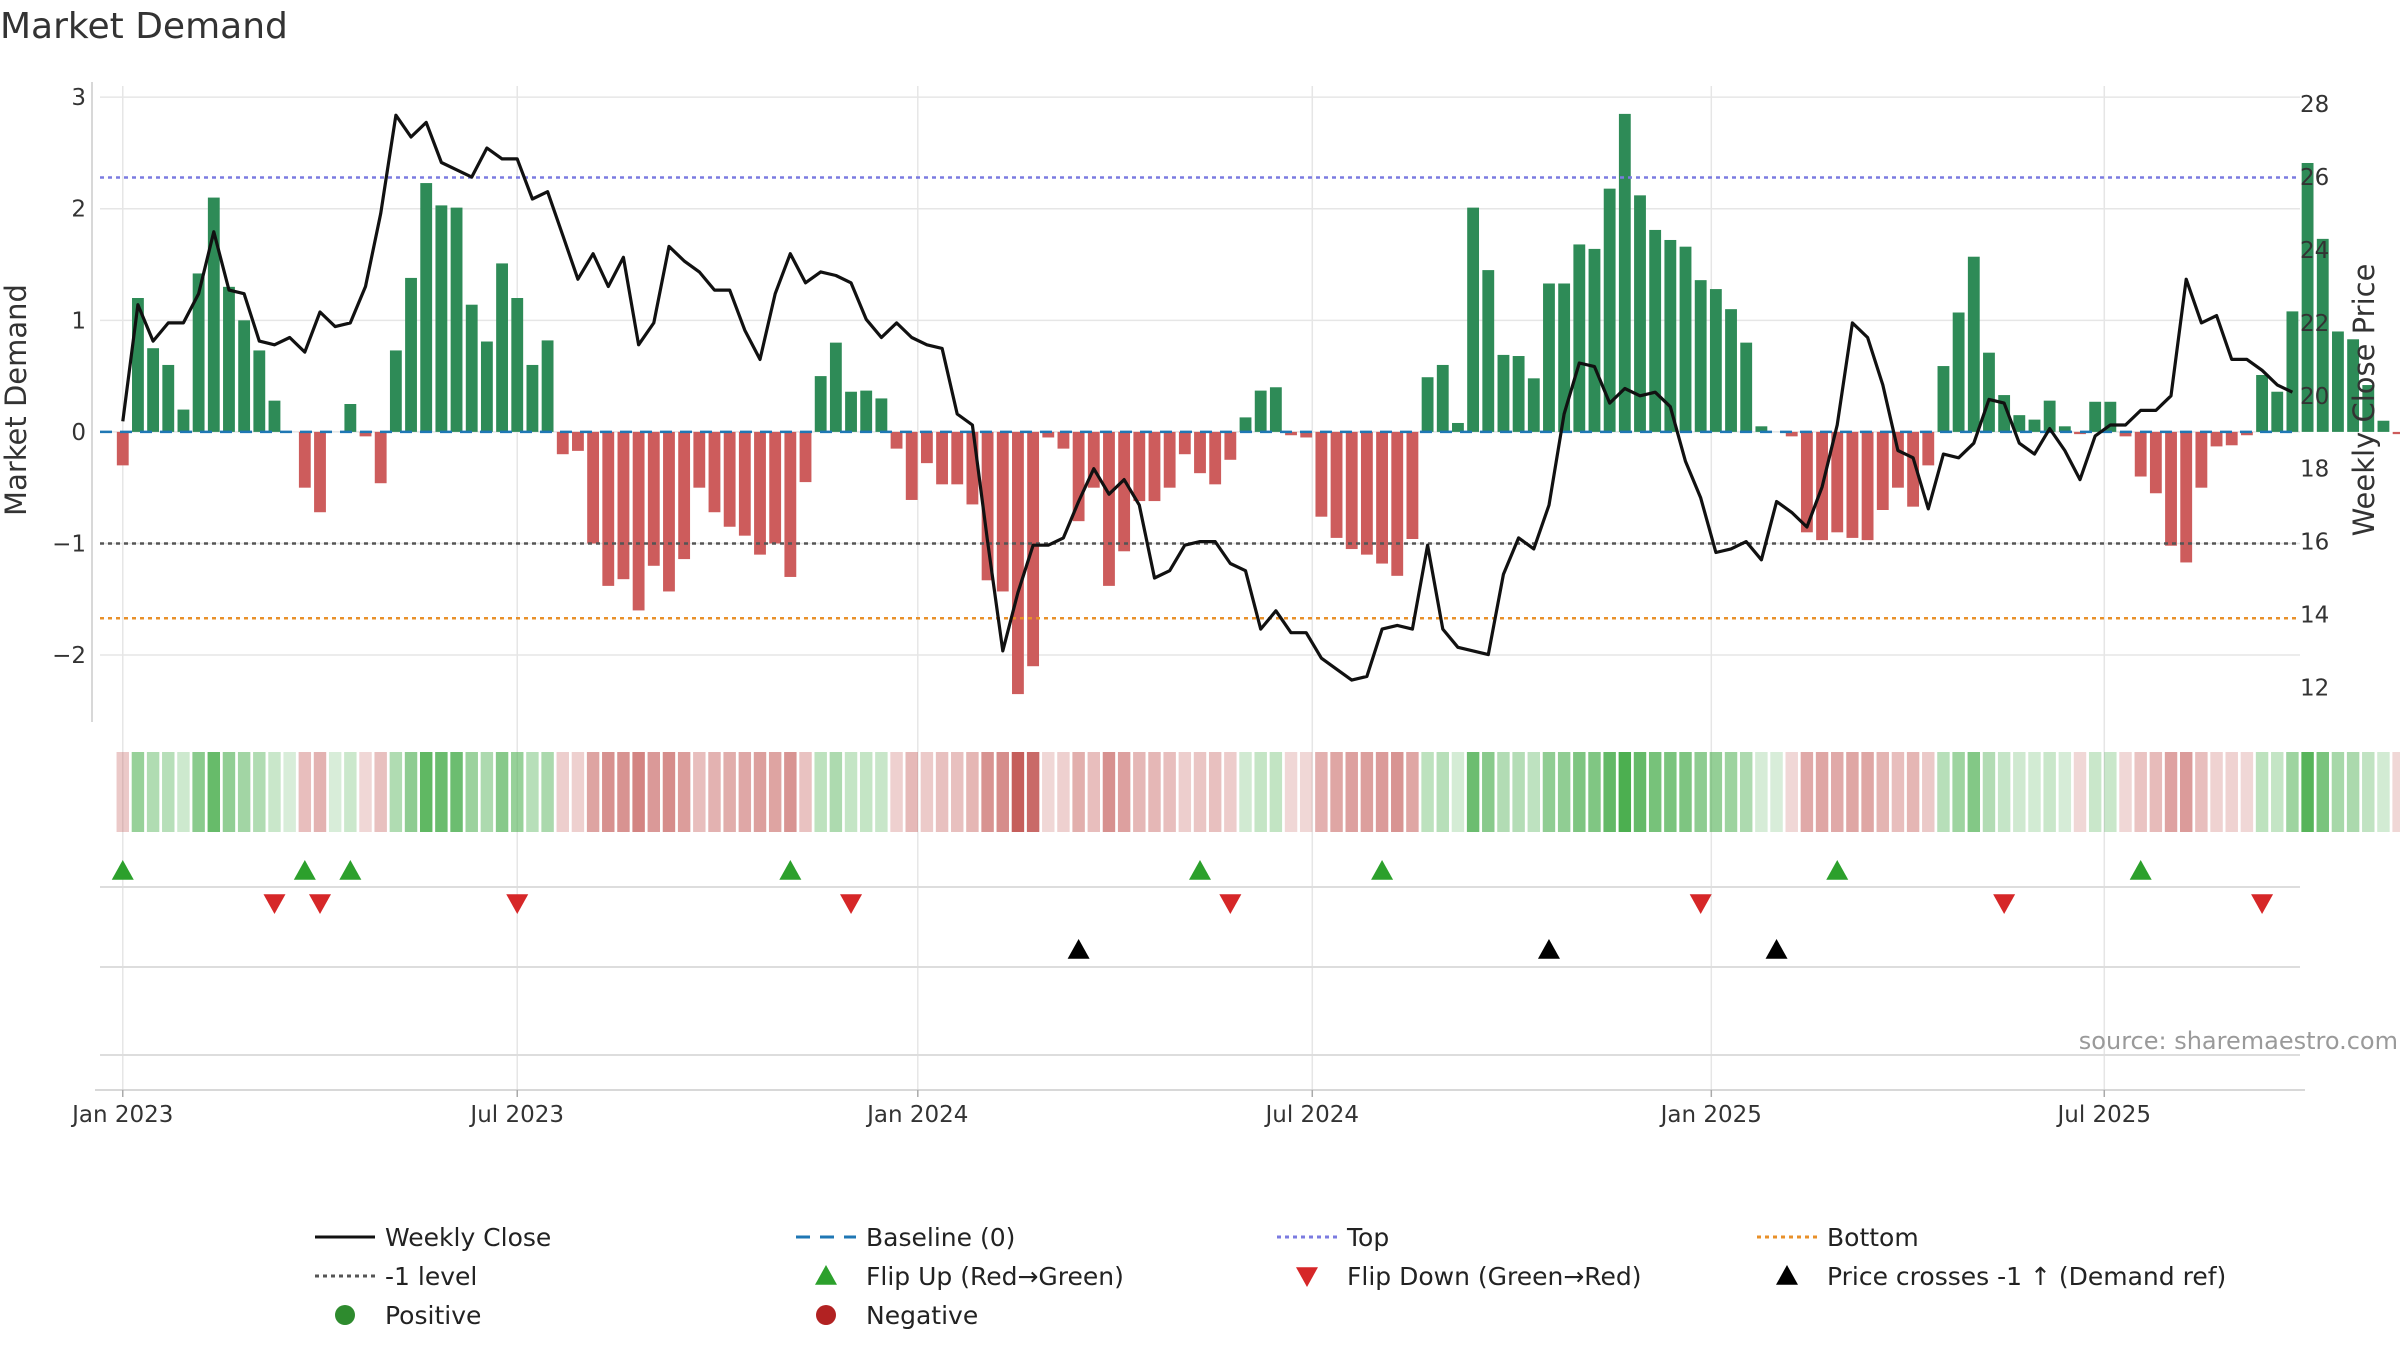  Describe the element at coordinates (69, 544) in the screenshot. I see `y-tick-label: −1` at that location.